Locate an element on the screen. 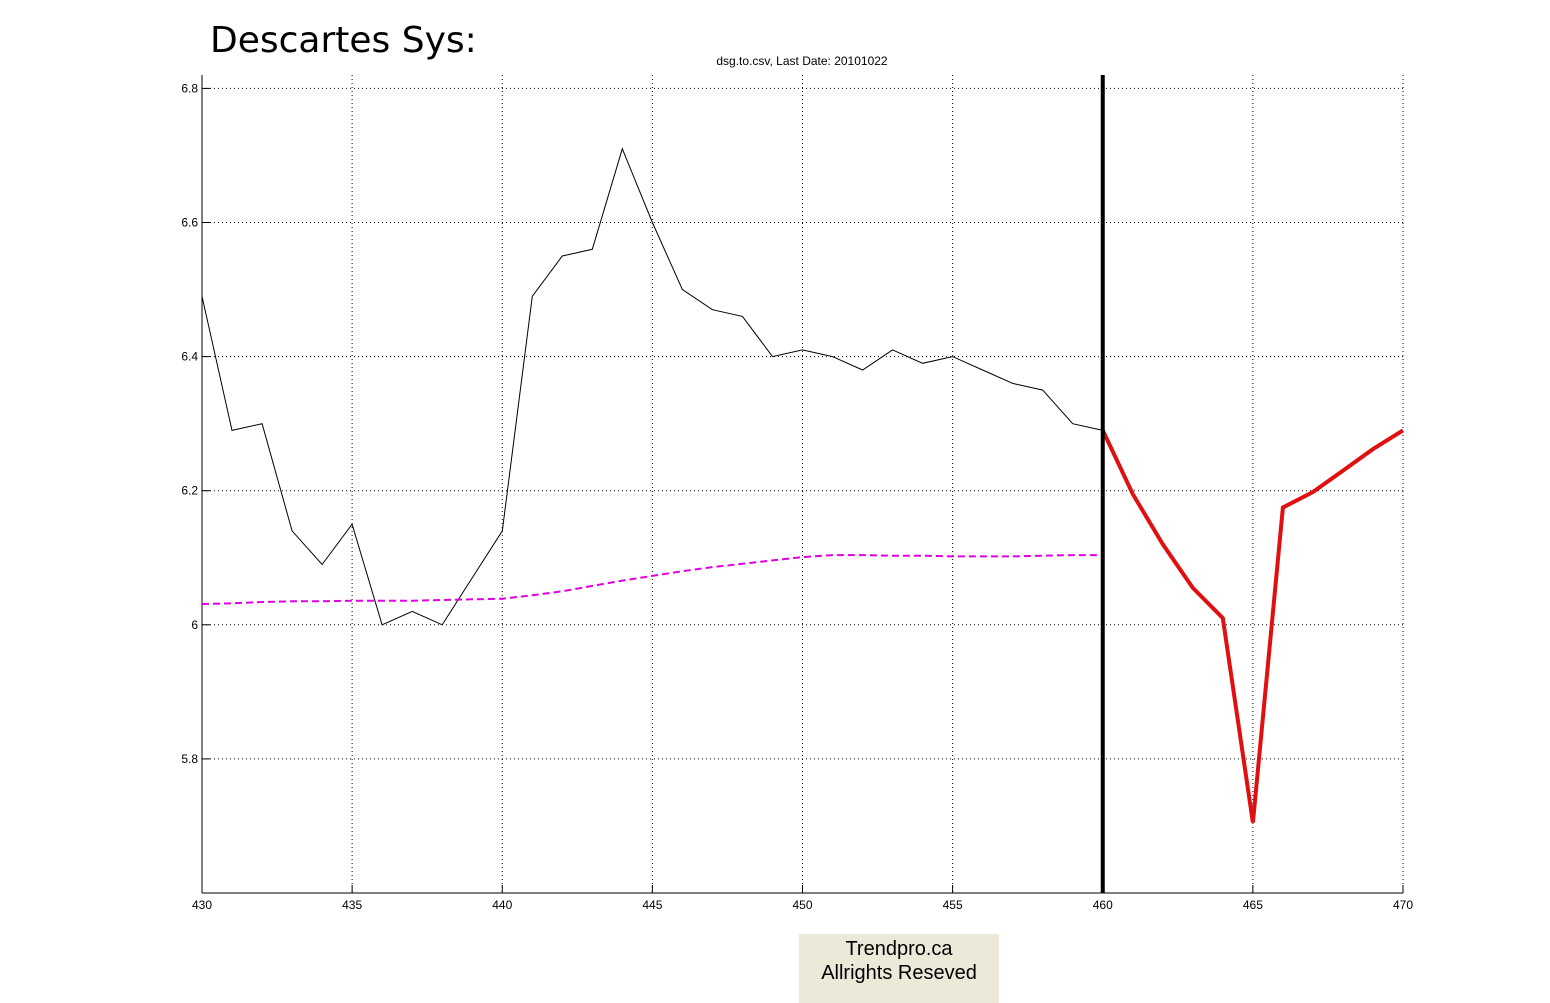 The width and height of the screenshot is (1550, 1003). y-tick-label: 5.8 is located at coordinates (189, 759).